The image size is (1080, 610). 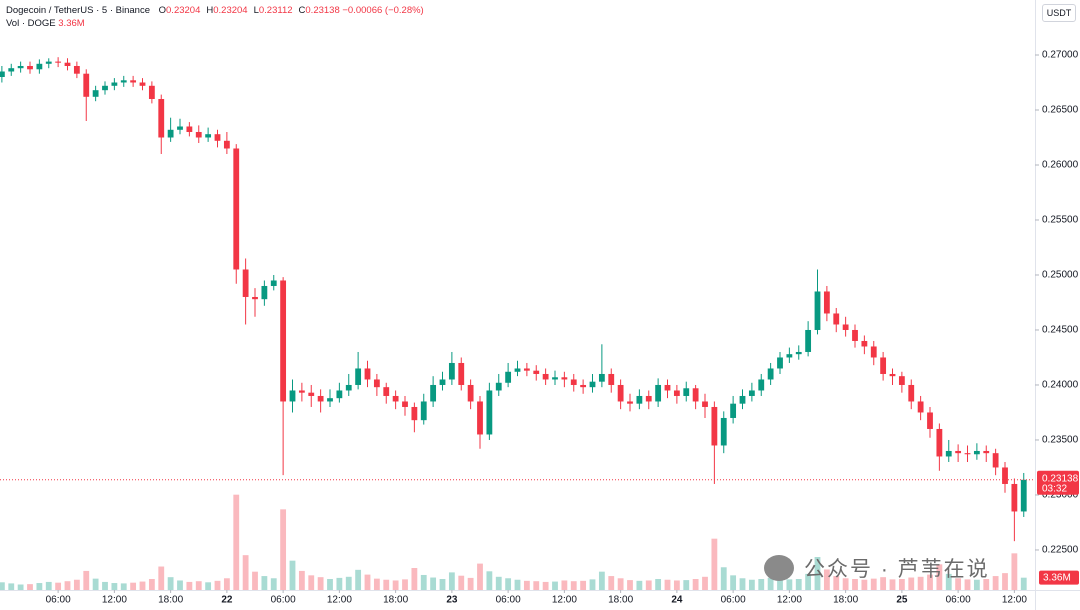 What do you see at coordinates (383, 10) in the screenshot?
I see `change: −0.00066 (−0.28%)` at bounding box center [383, 10].